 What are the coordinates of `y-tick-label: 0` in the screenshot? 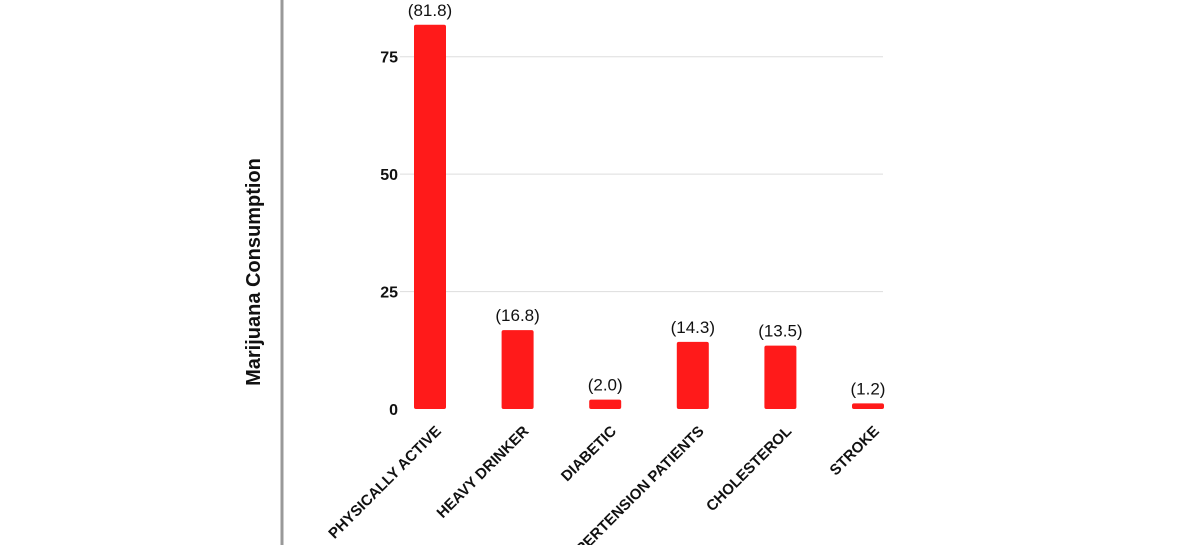 It's located at (393, 410).